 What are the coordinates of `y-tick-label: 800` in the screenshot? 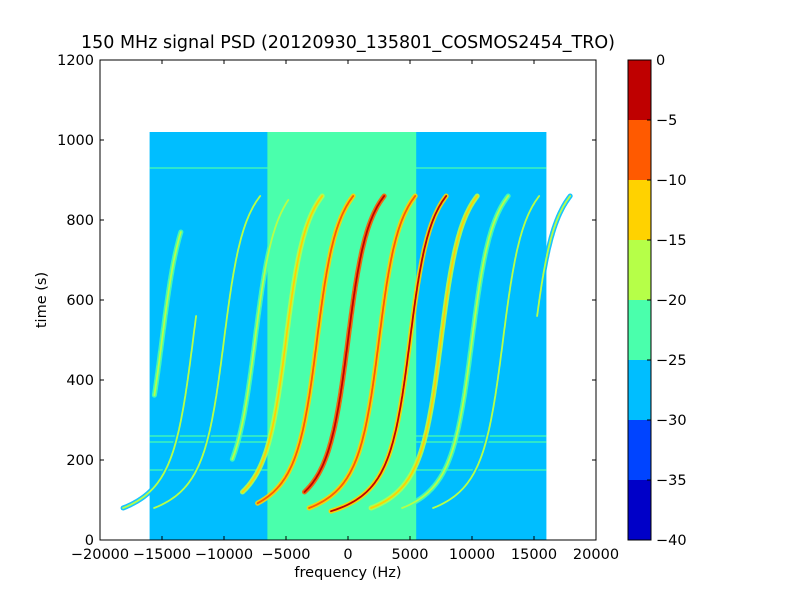 It's located at (80, 221).